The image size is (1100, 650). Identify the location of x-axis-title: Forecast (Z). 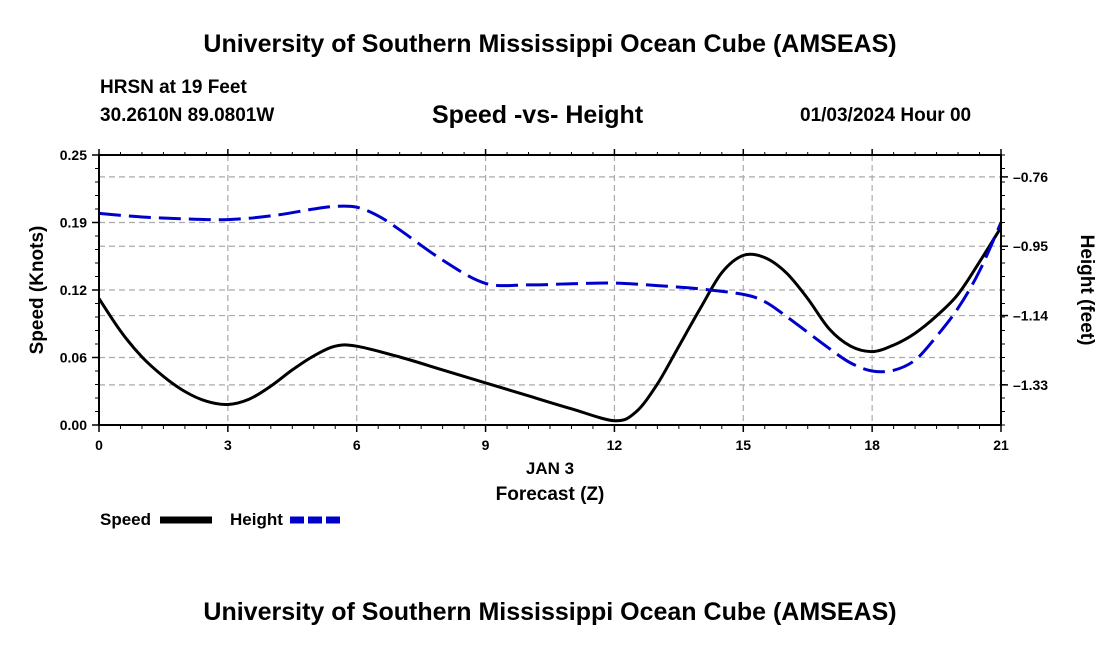
(550, 494).